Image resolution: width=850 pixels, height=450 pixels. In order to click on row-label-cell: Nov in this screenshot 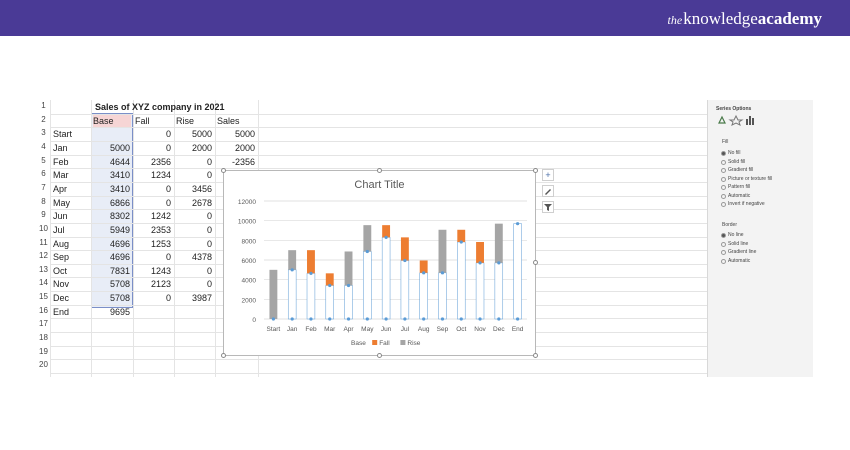, I will do `click(61, 284)`.